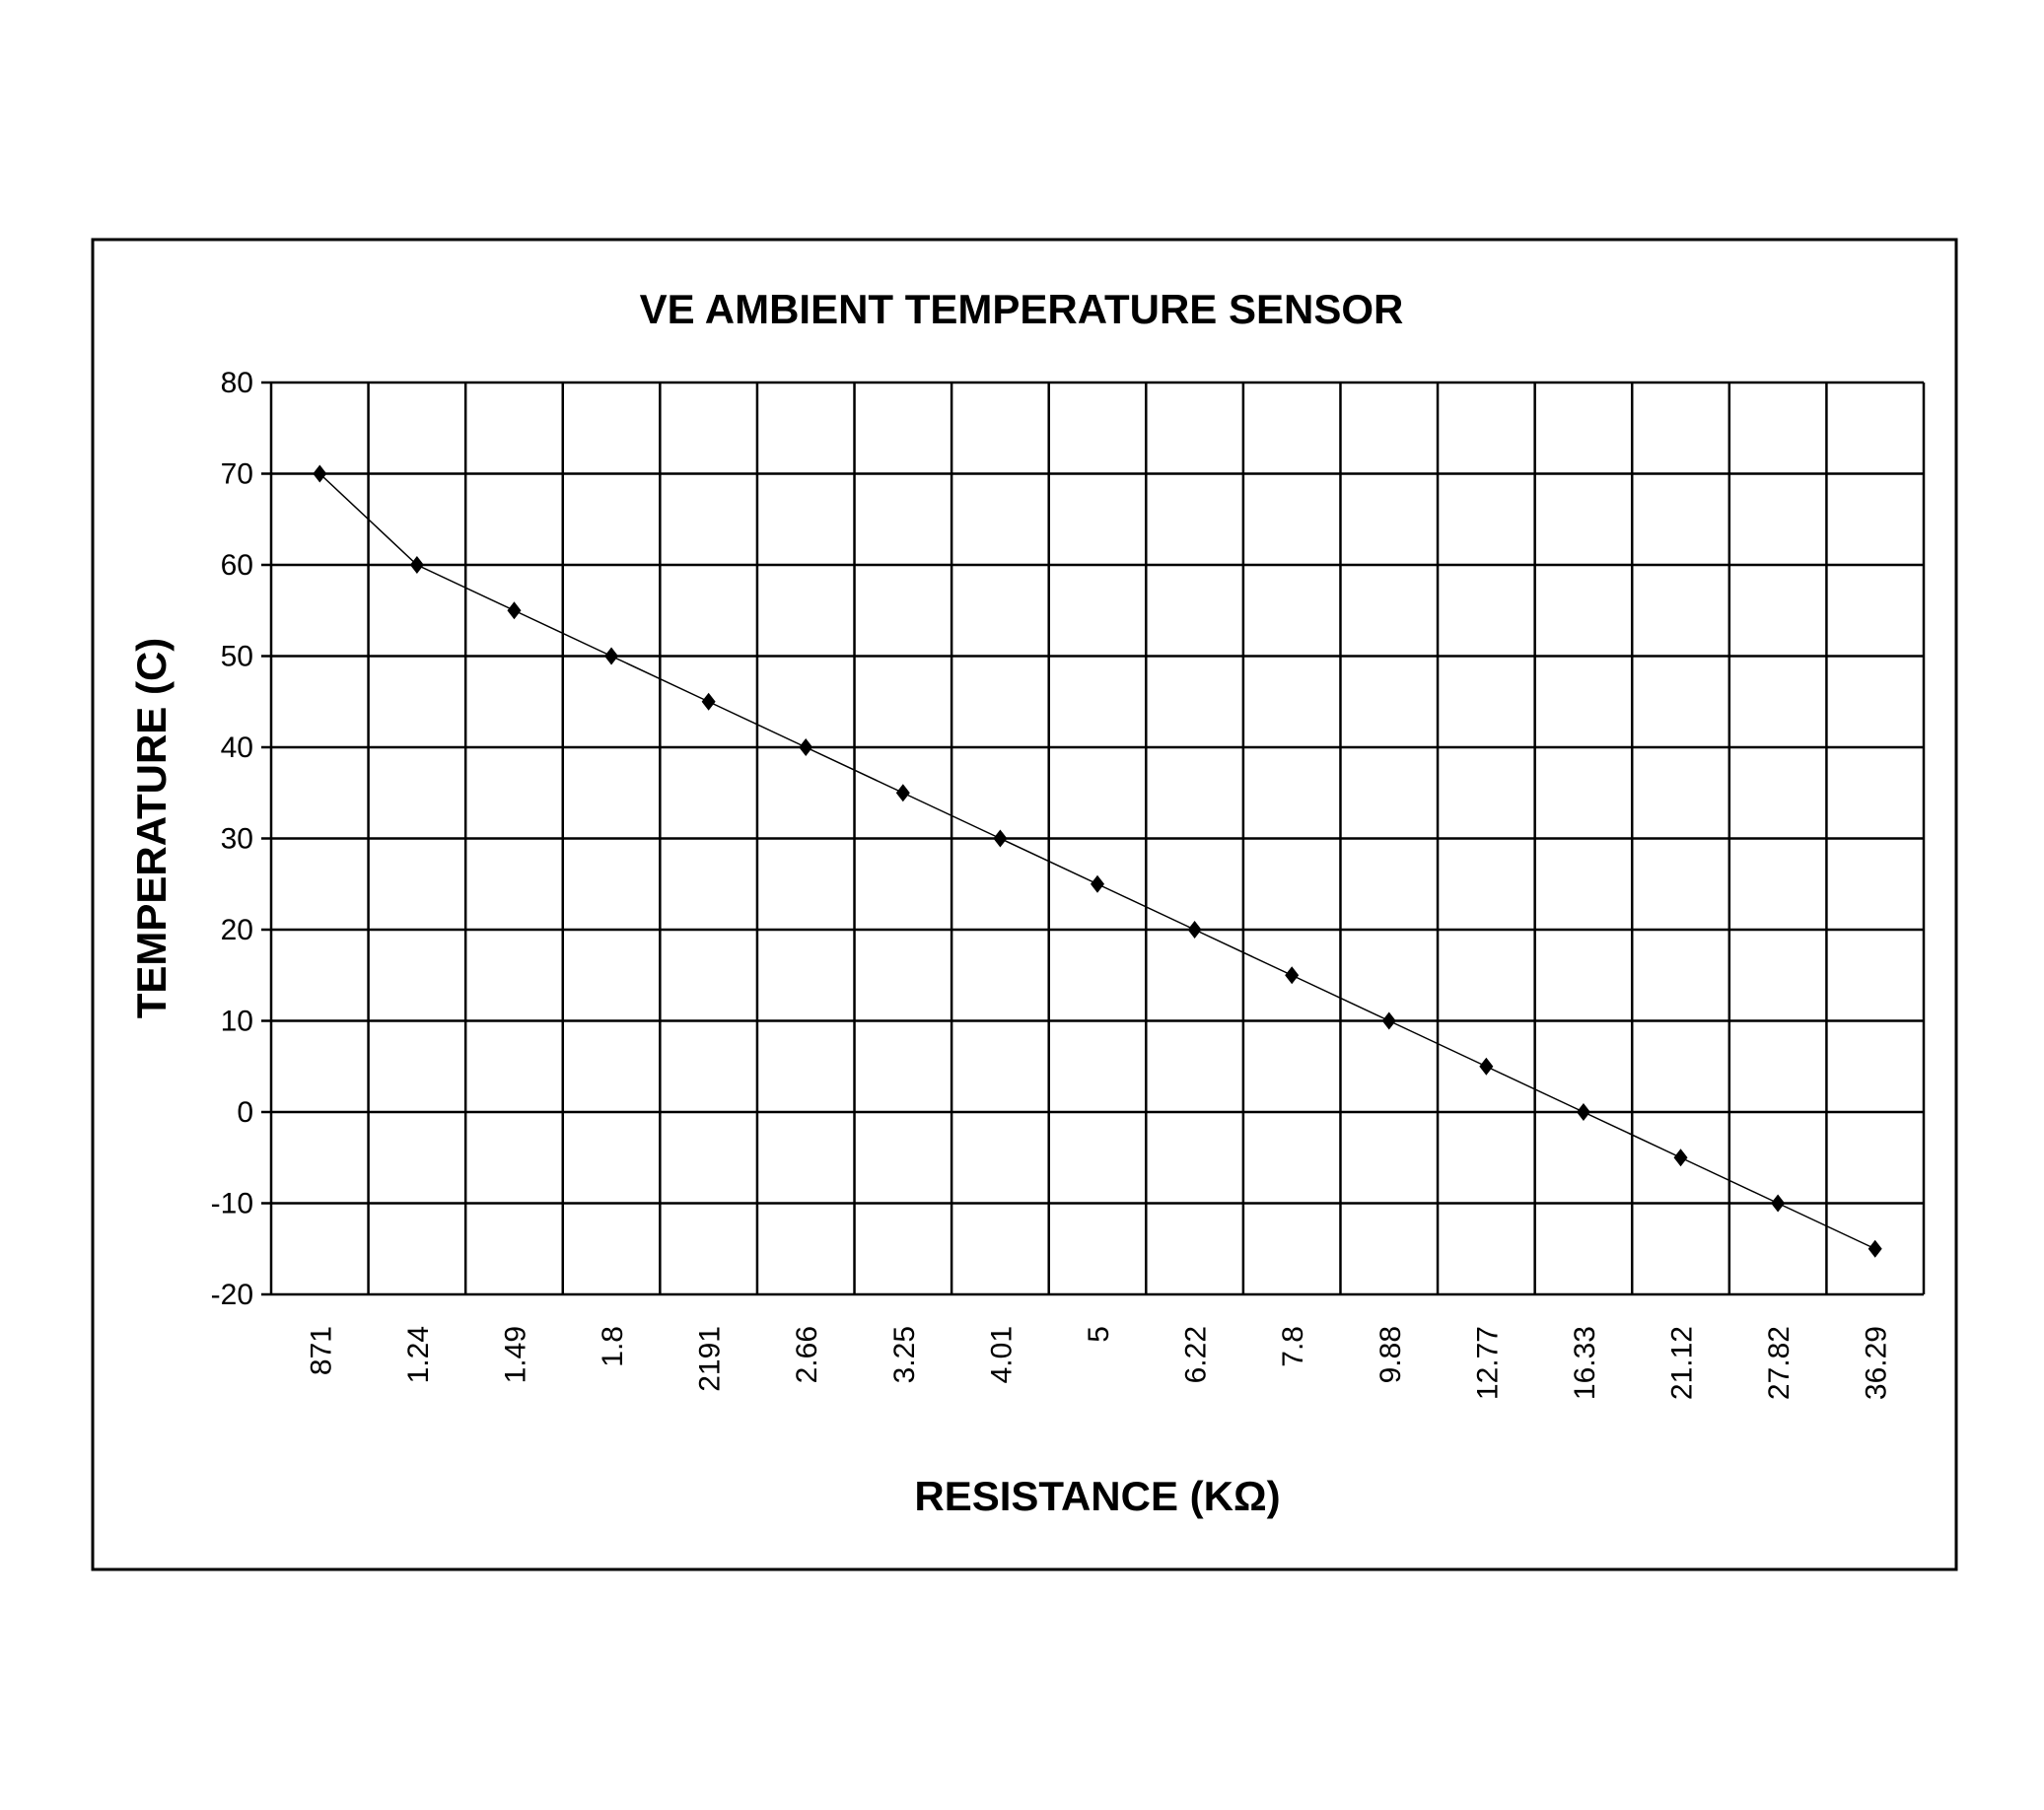 This screenshot has width=2044, height=1810. I want to click on x-tick-label: 7.8, so click(1293, 1346).